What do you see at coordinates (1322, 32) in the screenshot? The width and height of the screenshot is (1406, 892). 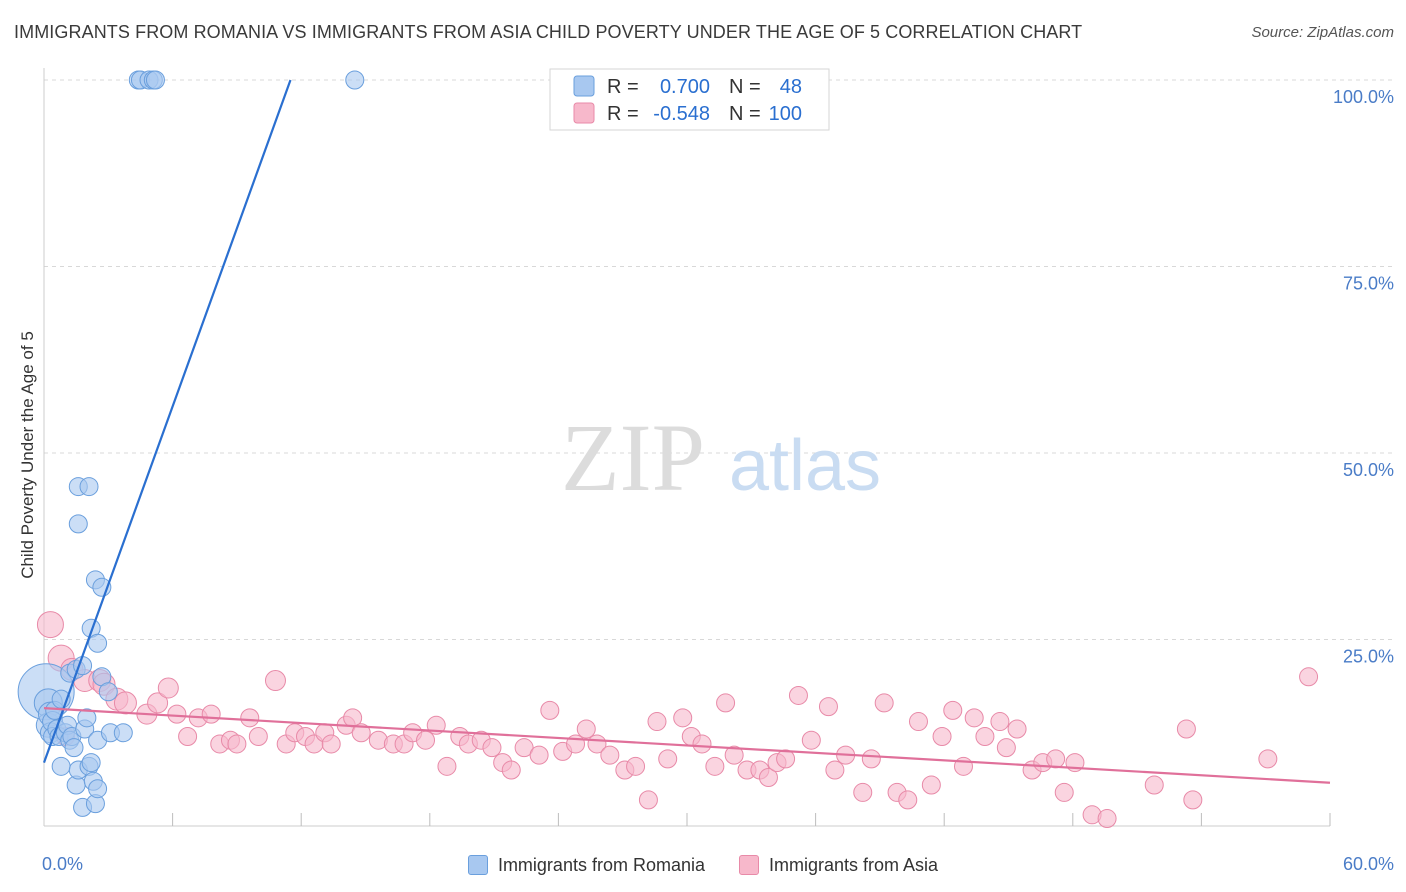 I see `source-label: Source: ZipAtlas.com` at bounding box center [1322, 32].